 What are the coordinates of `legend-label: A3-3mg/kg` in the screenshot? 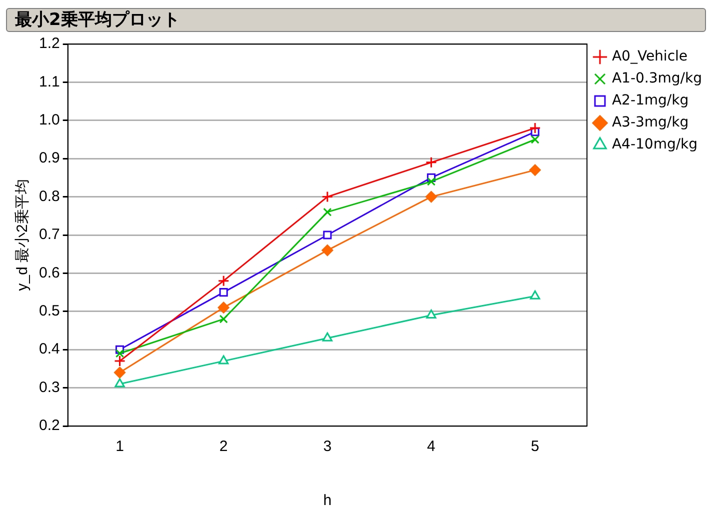 It's located at (650, 122).